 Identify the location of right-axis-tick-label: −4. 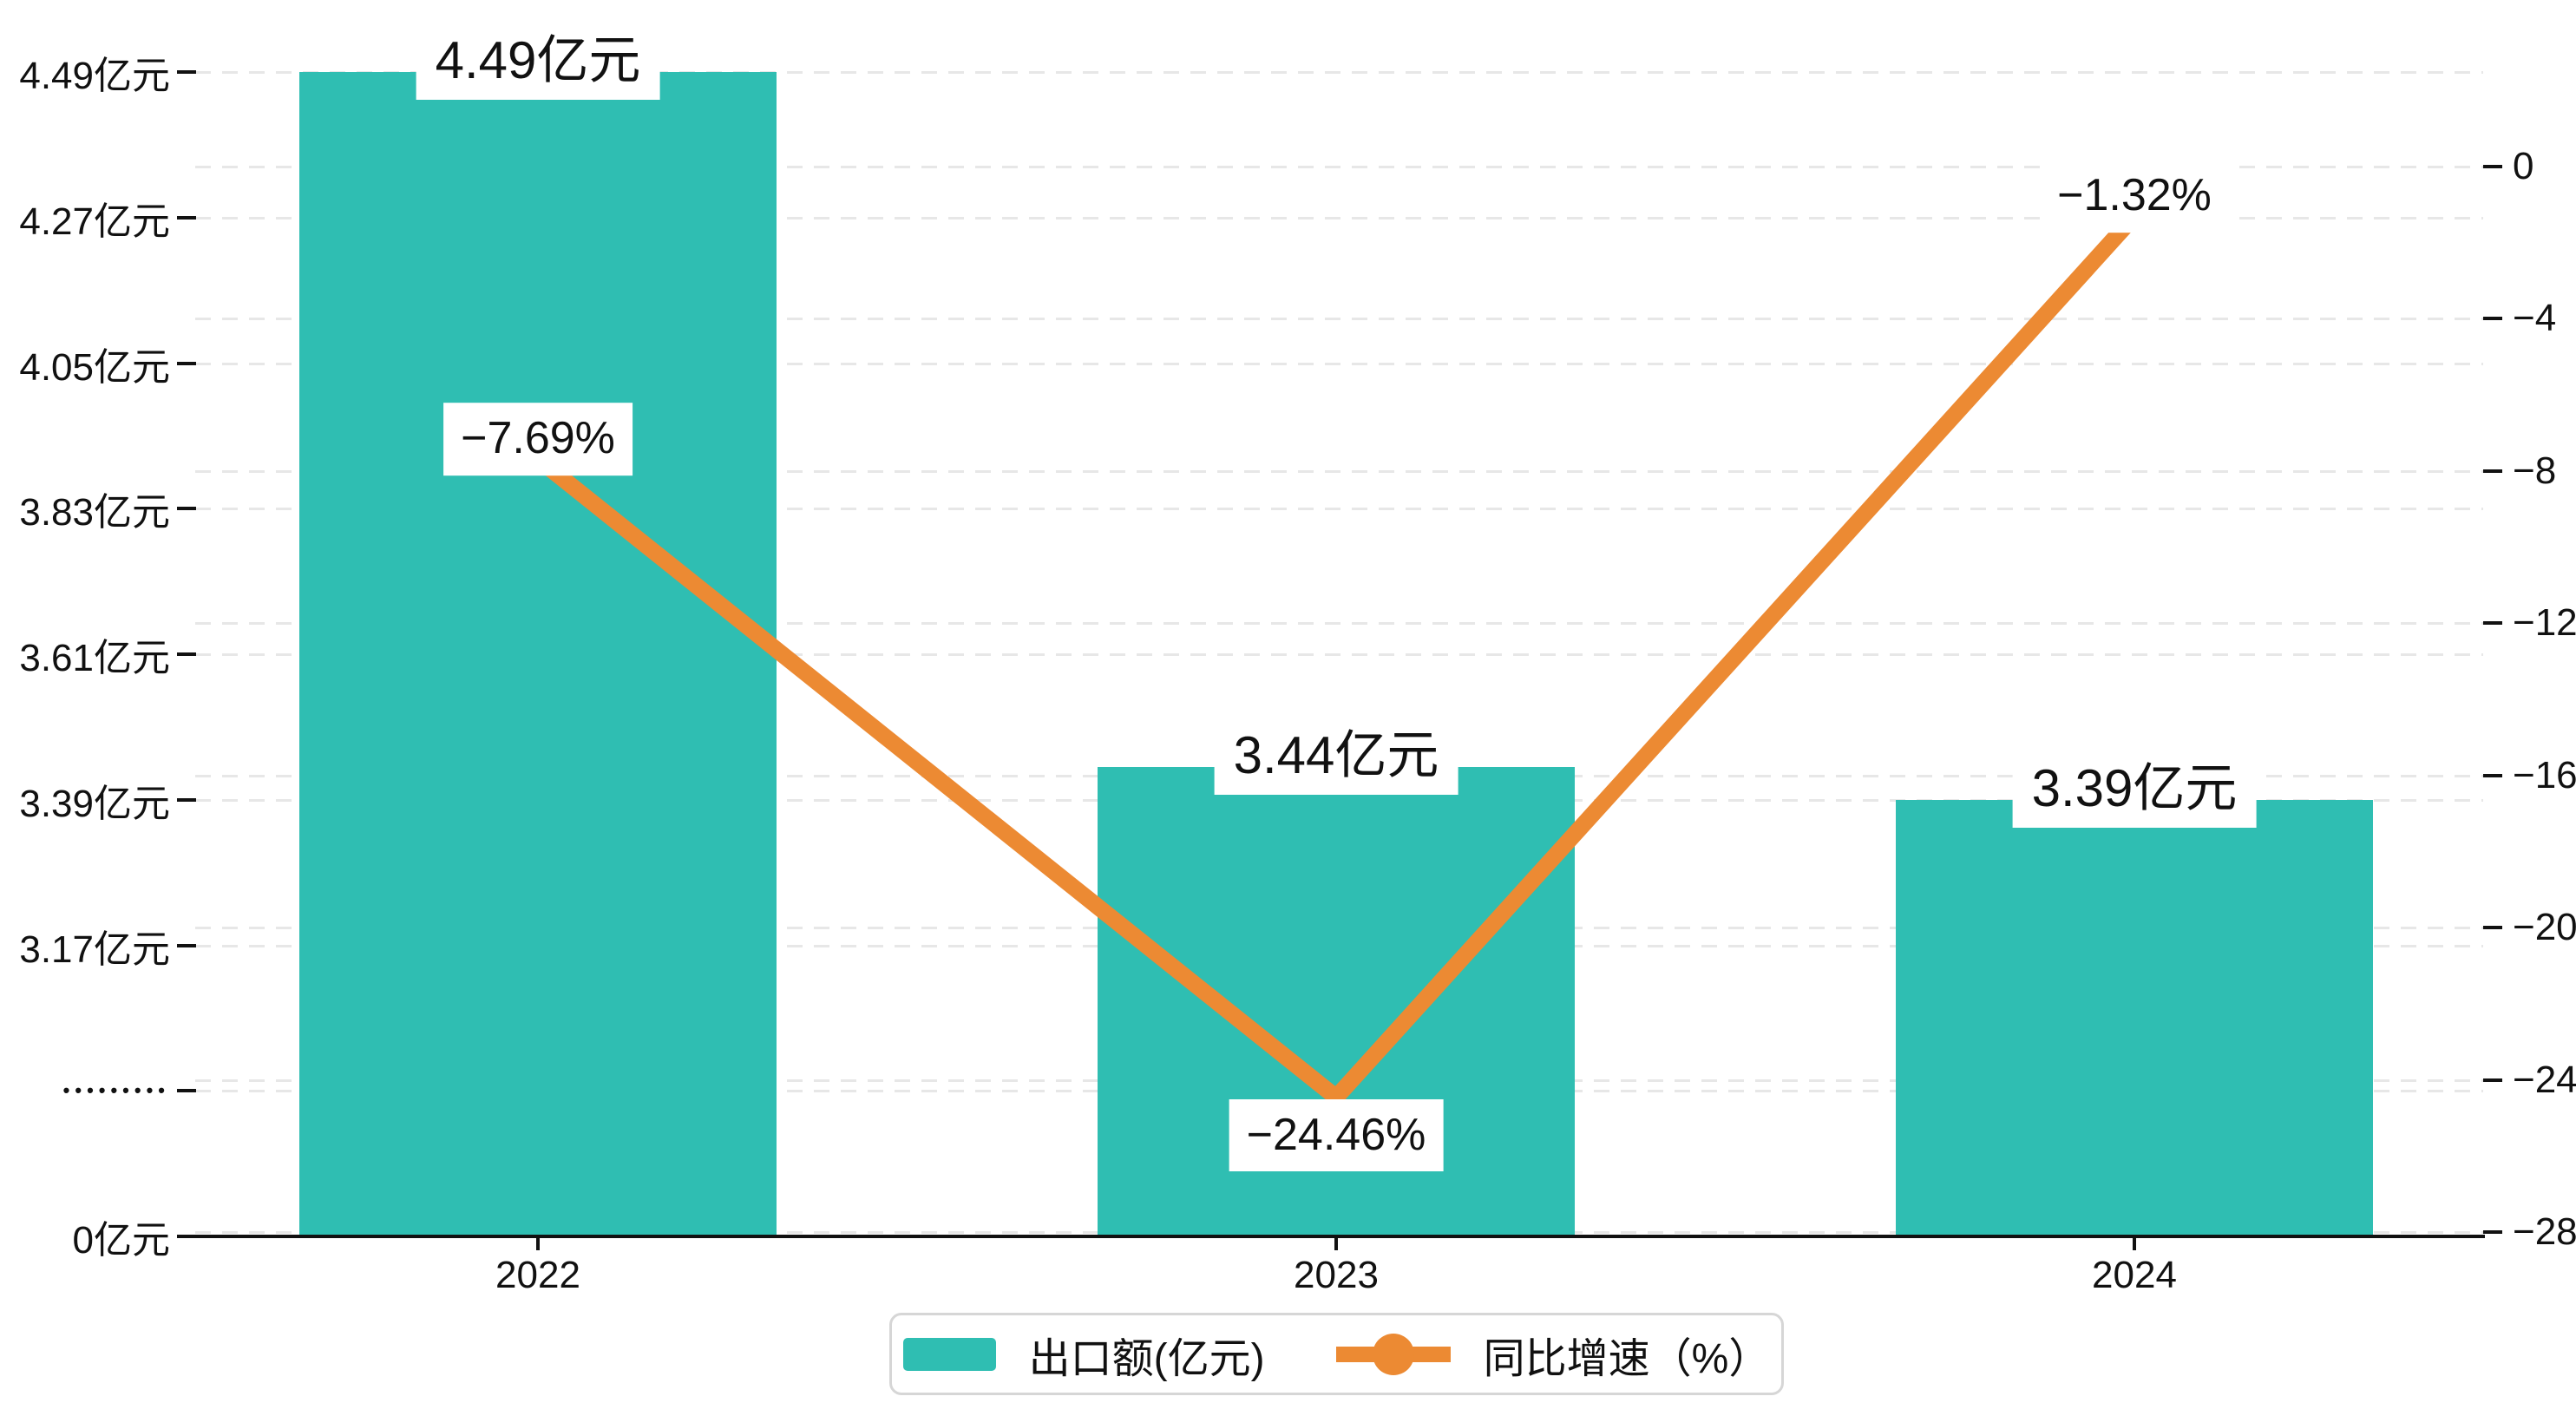
(2535, 318).